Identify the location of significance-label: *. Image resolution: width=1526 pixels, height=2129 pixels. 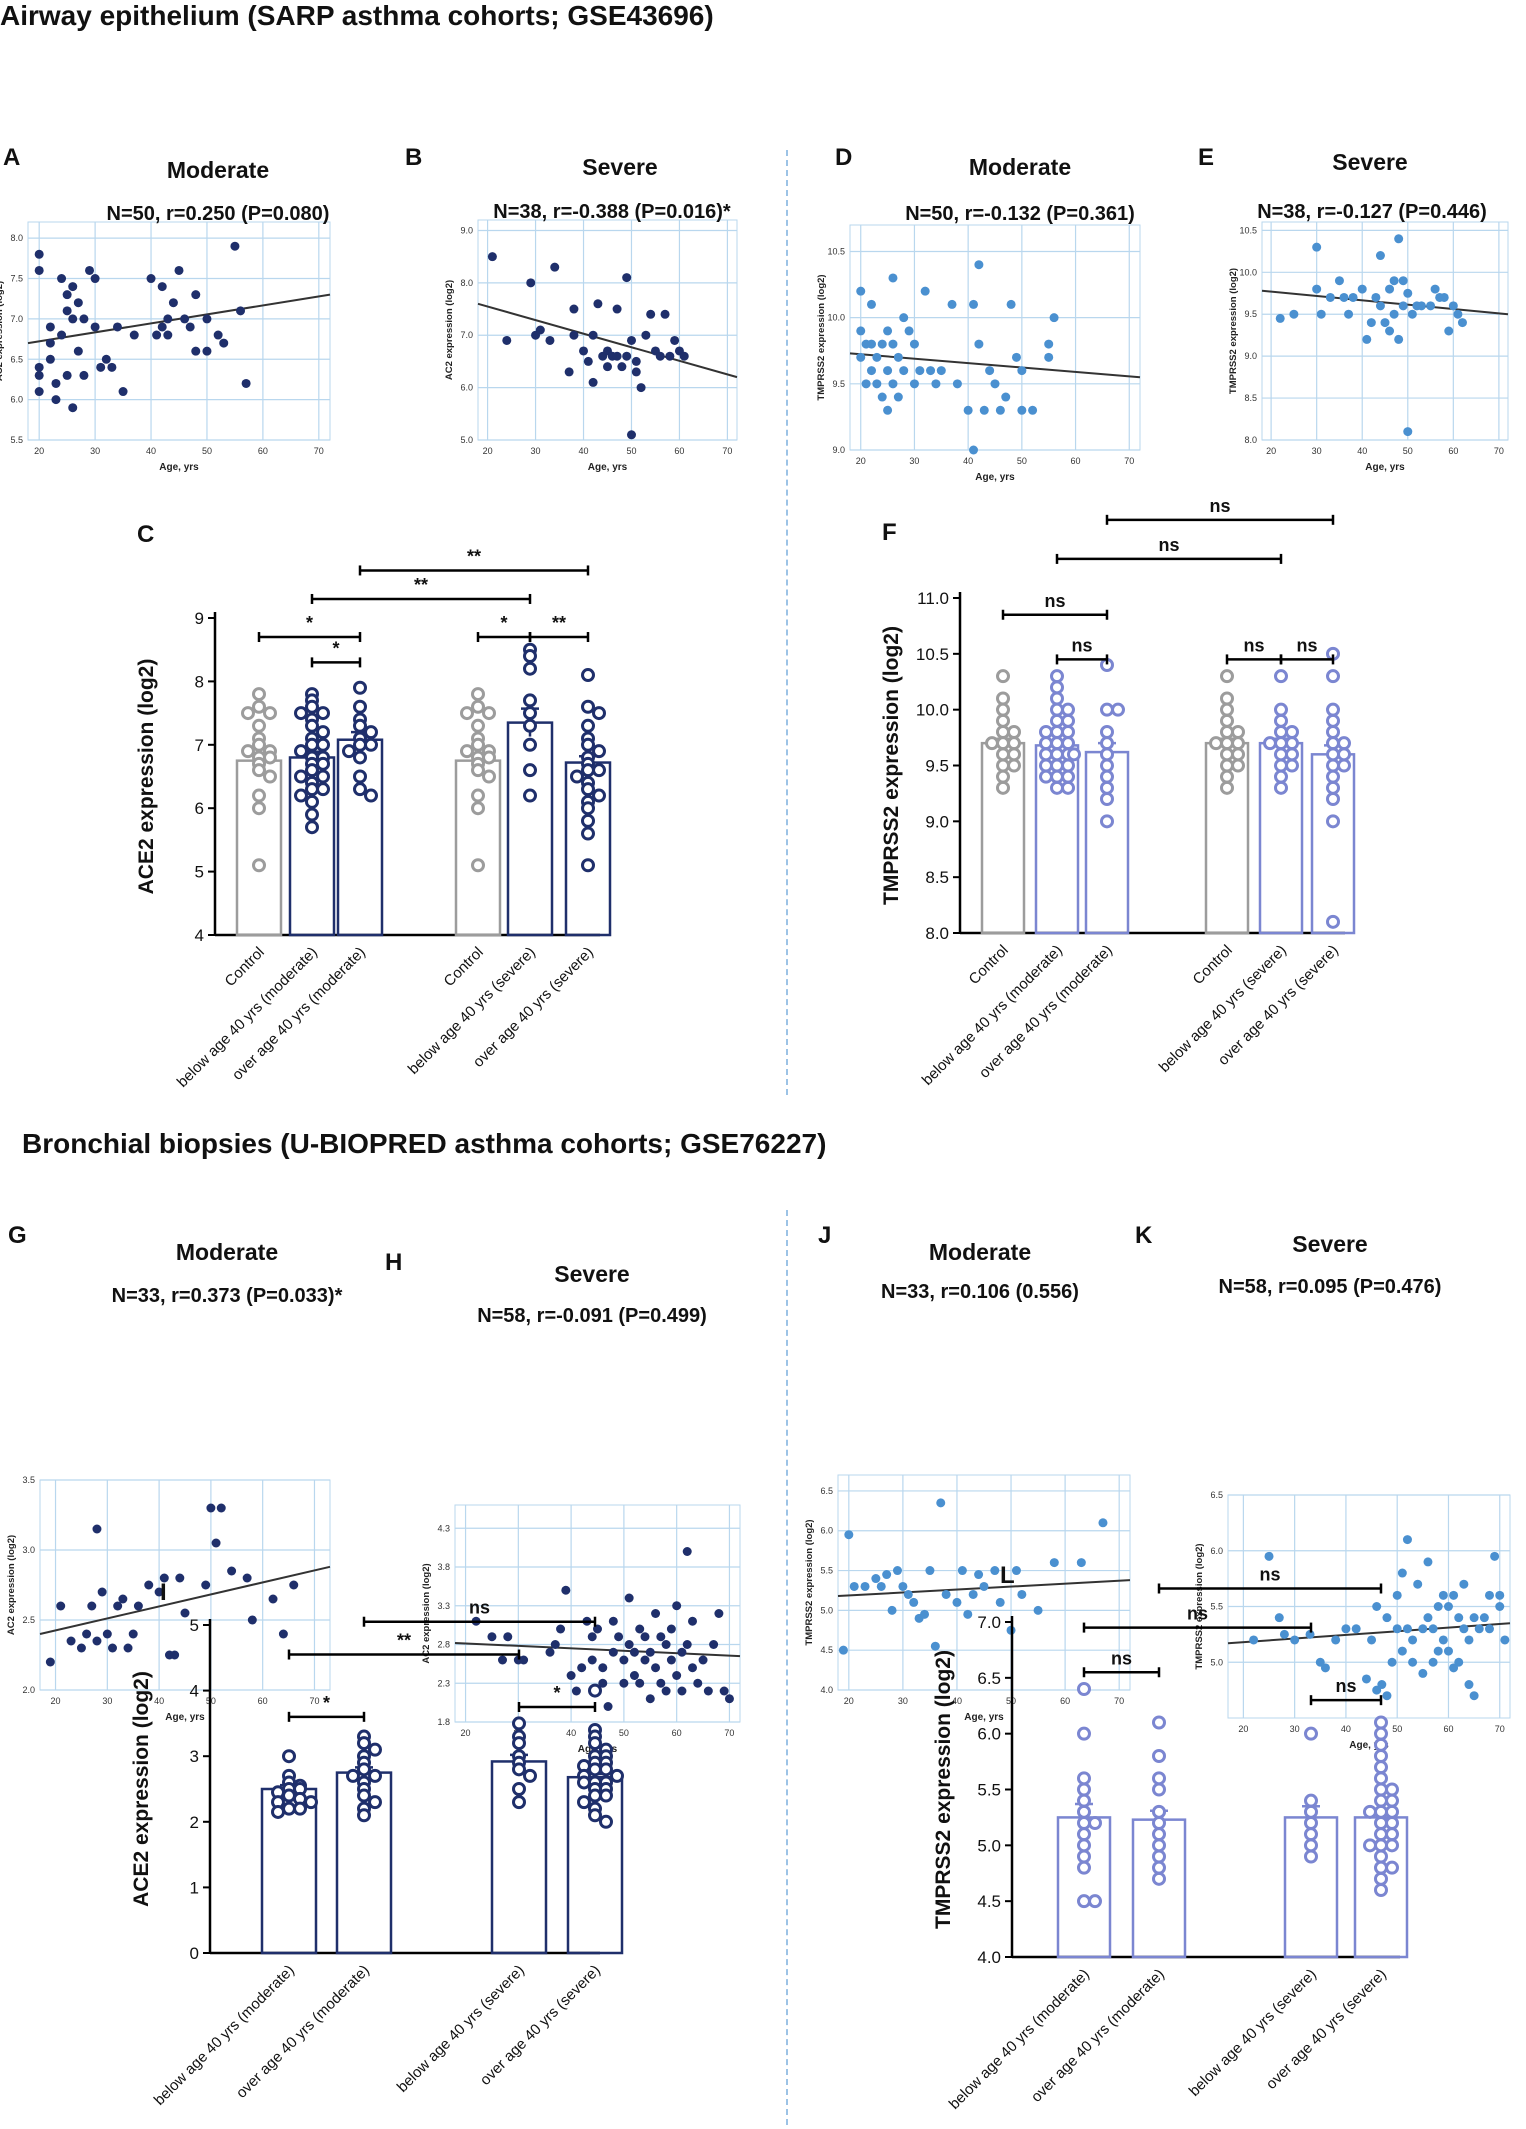
(326, 1703).